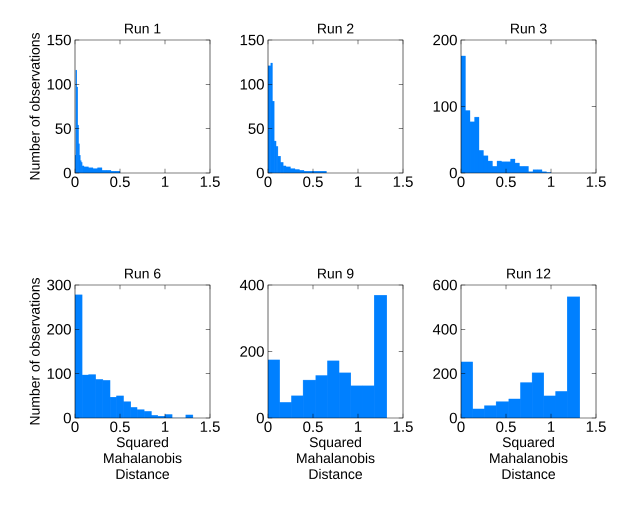 This screenshot has height=511, width=622. I want to click on chart-title: Run 9, so click(336, 273).